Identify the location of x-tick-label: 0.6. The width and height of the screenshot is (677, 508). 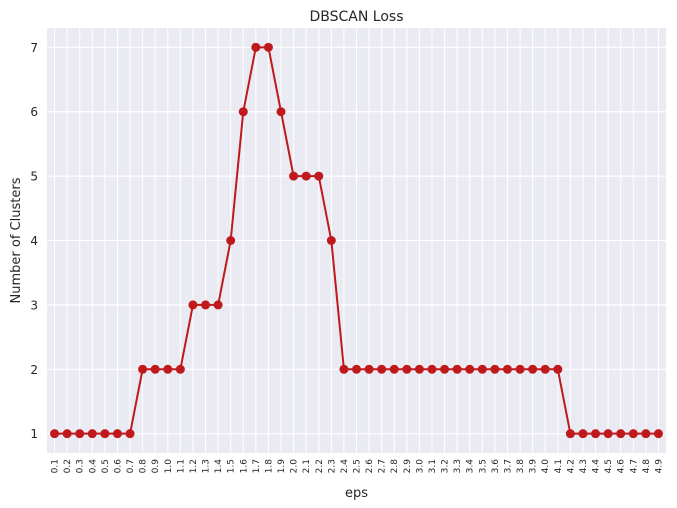
(118, 466).